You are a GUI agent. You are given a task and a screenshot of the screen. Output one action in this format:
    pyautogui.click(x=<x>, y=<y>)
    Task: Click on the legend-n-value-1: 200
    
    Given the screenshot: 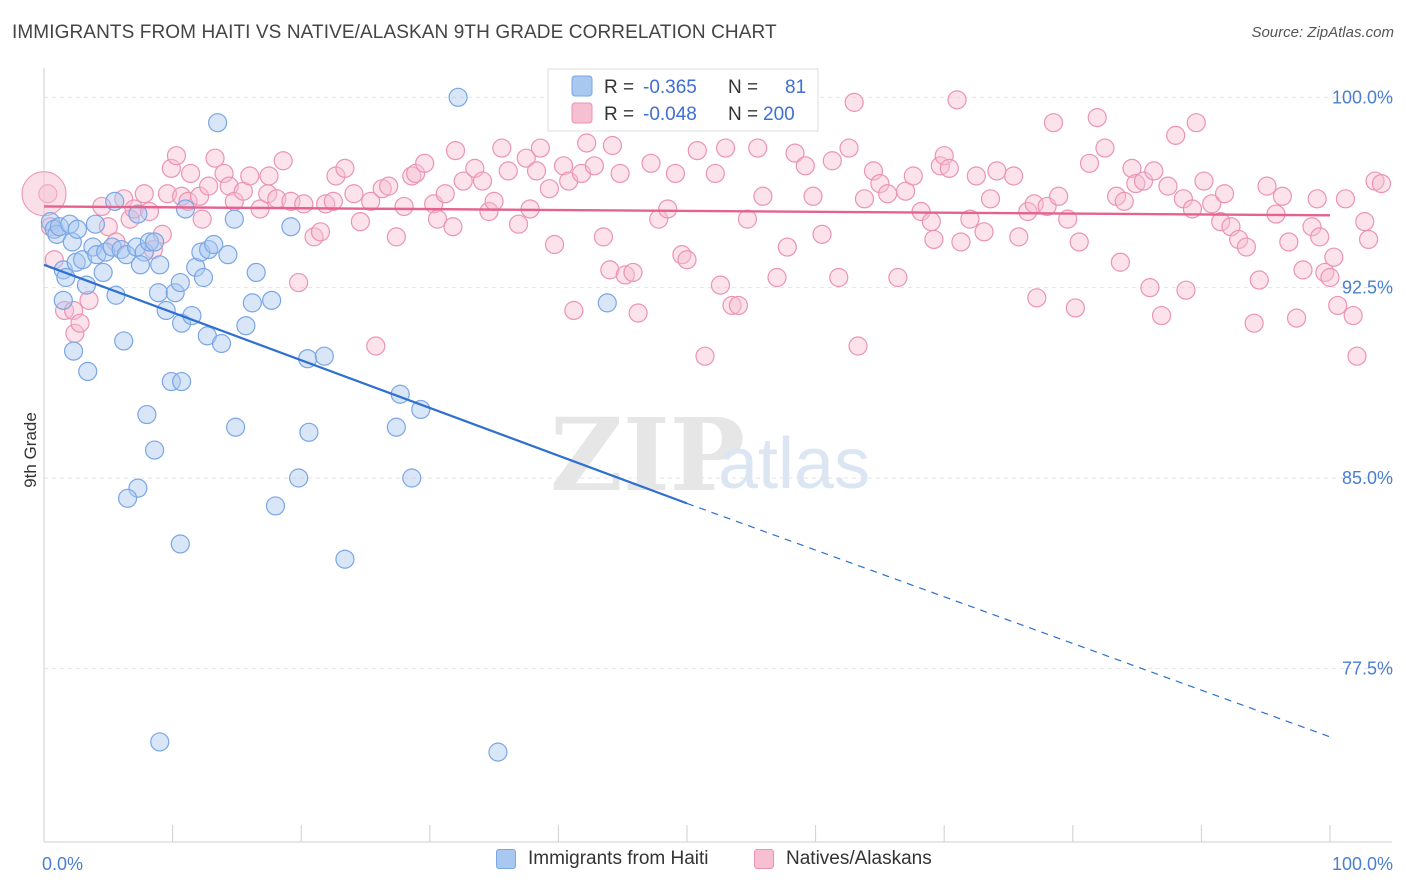 What is the action you would take?
    pyautogui.click(x=779, y=114)
    